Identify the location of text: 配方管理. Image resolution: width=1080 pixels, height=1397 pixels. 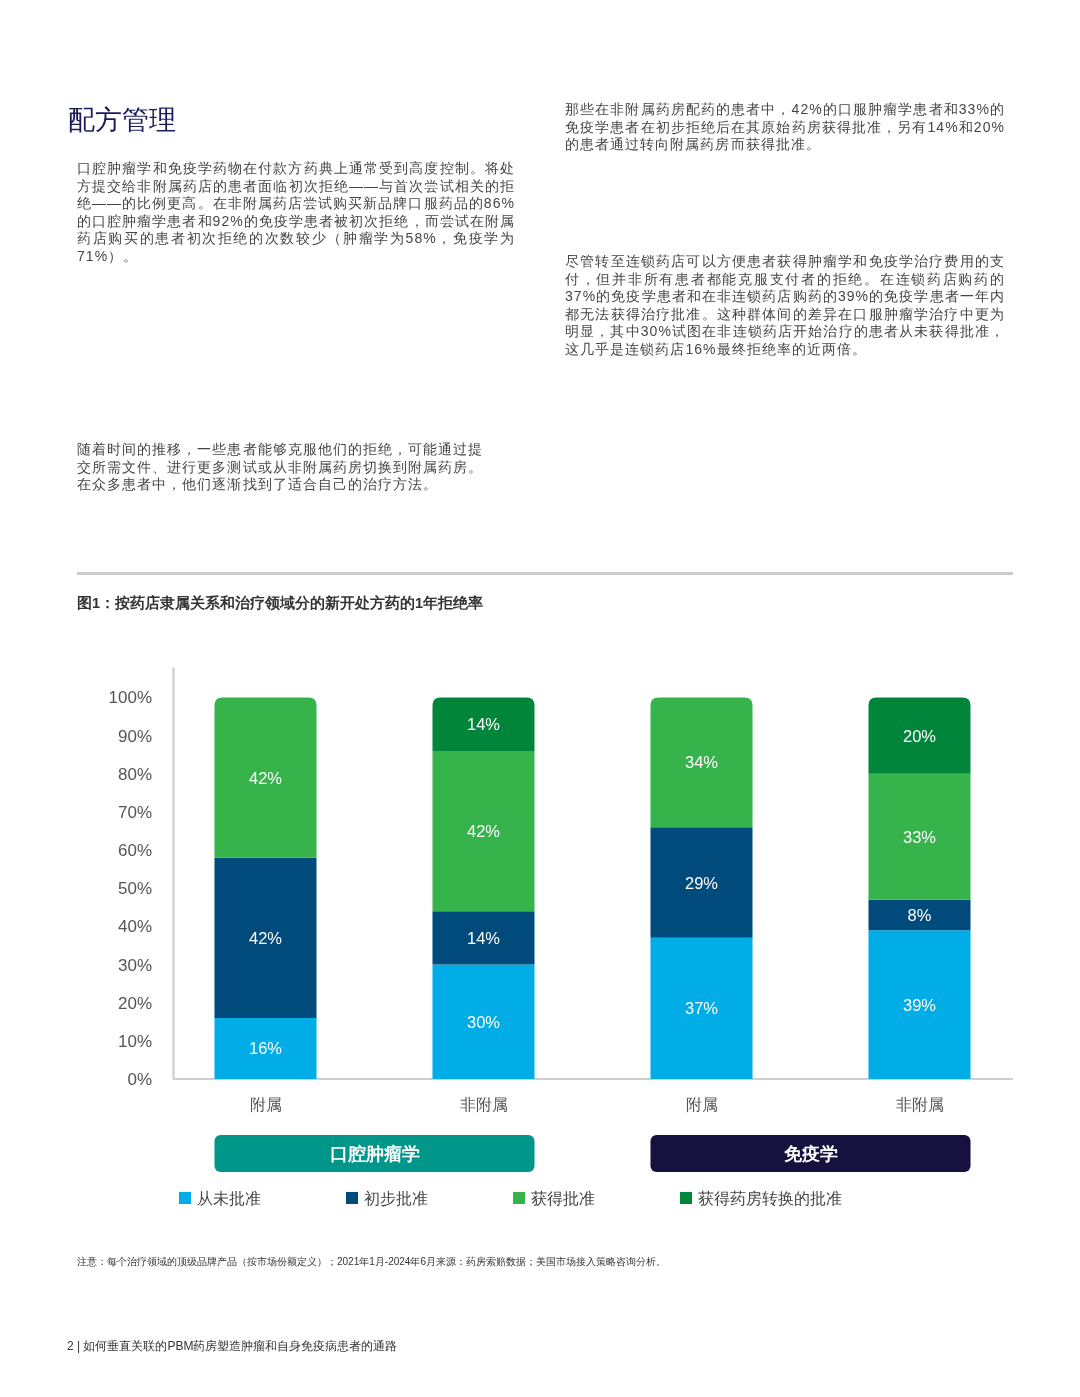
(122, 120).